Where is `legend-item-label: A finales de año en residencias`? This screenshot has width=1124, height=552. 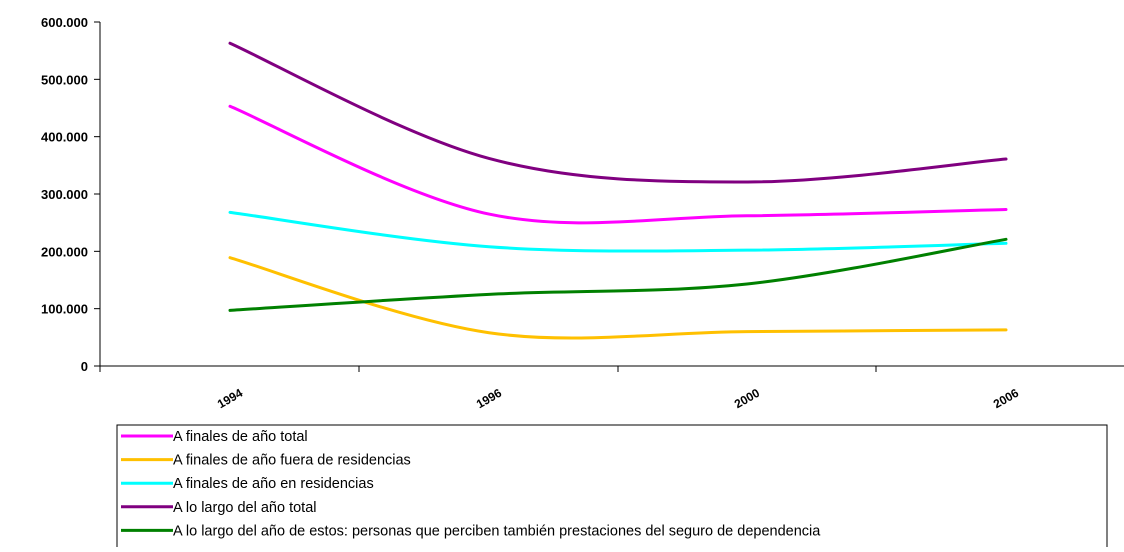 legend-item-label: A finales de año en residencias is located at coordinates (273, 484).